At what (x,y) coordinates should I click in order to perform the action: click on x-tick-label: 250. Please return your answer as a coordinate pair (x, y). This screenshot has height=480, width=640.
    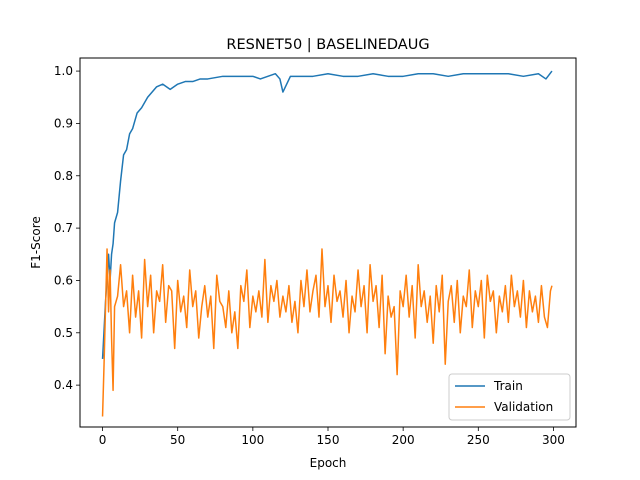
    Looking at the image, I should click on (478, 440).